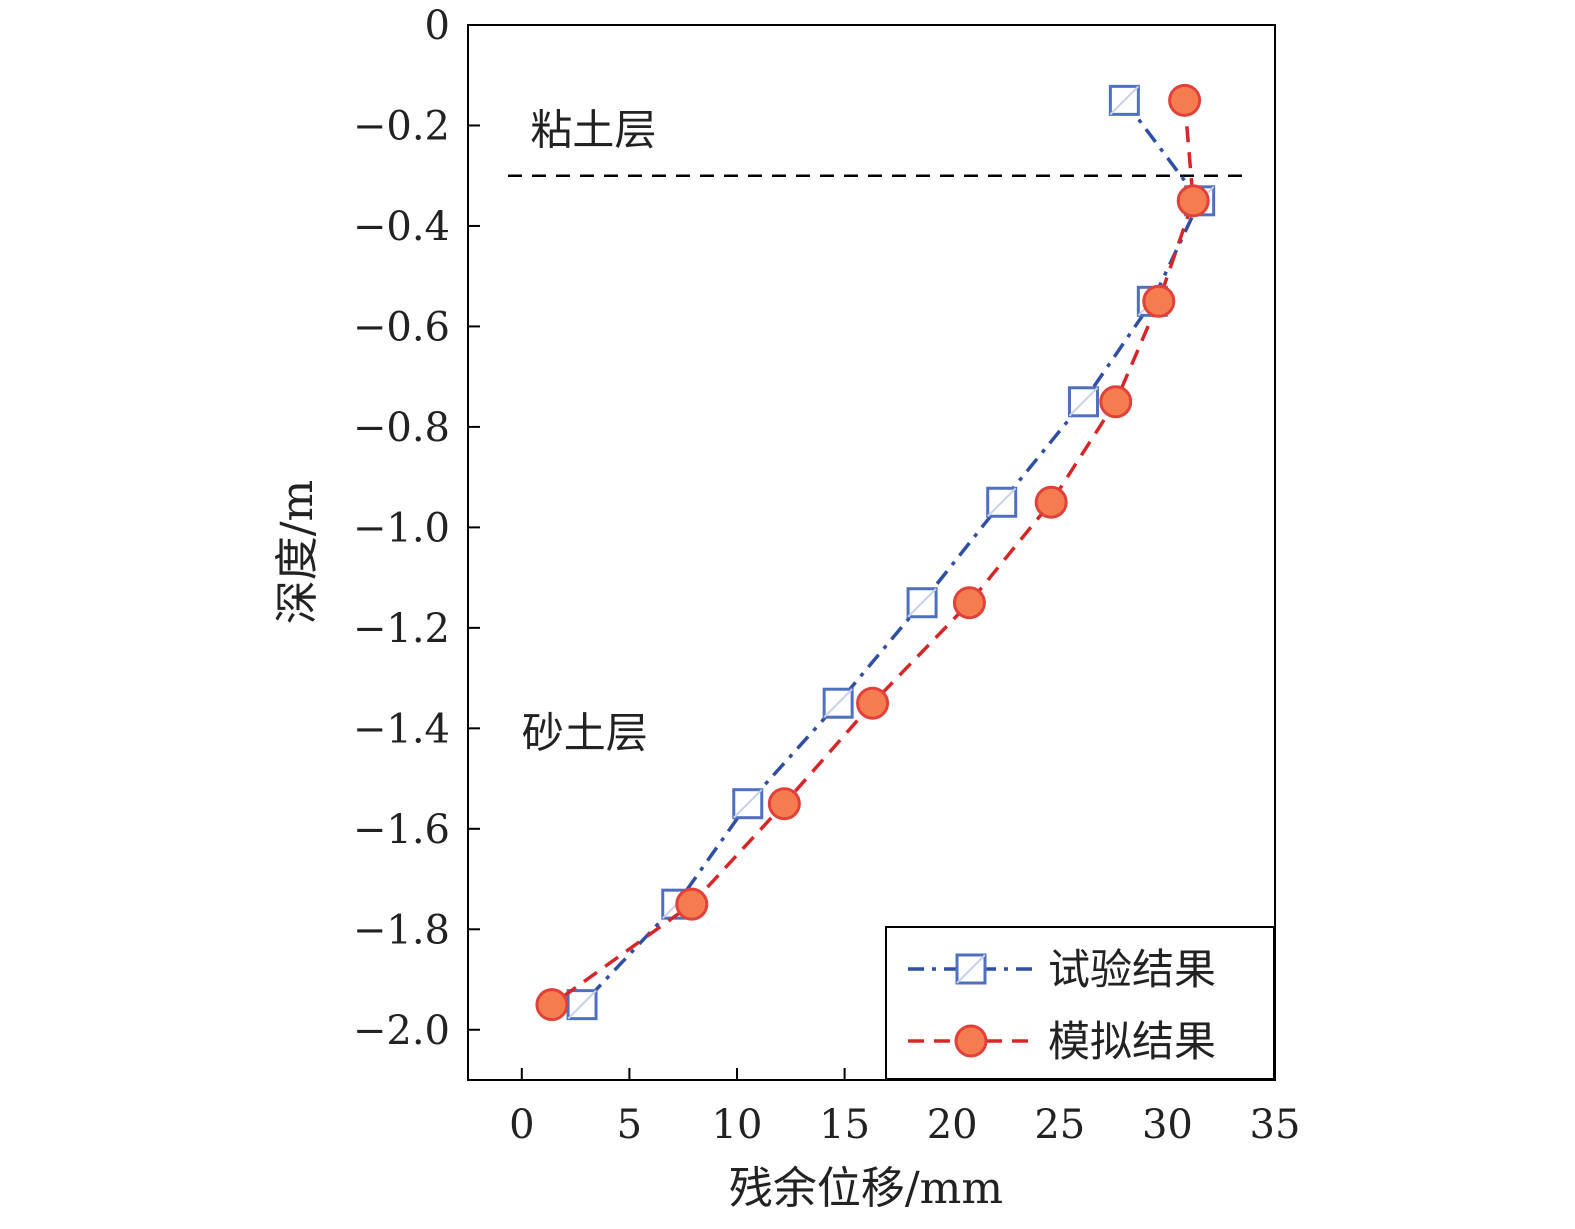  Describe the element at coordinates (521, 1125) in the screenshot. I see `x-tick-label: 0` at that location.